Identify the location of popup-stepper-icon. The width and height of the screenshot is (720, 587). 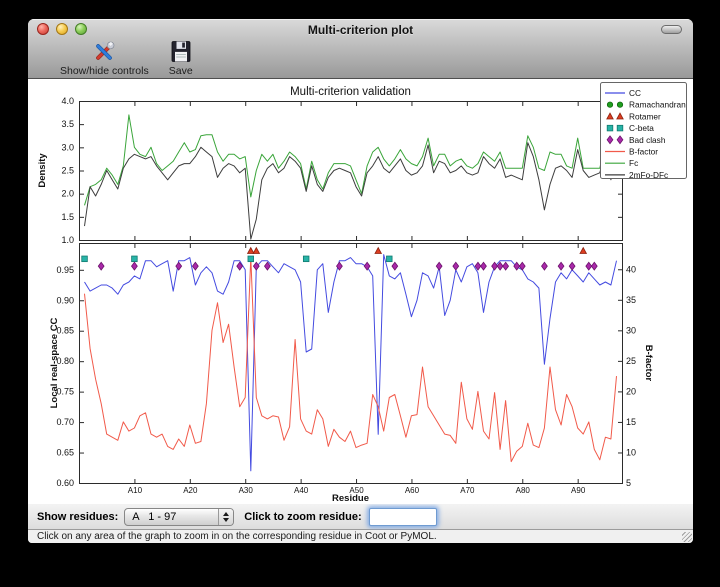
(226, 516).